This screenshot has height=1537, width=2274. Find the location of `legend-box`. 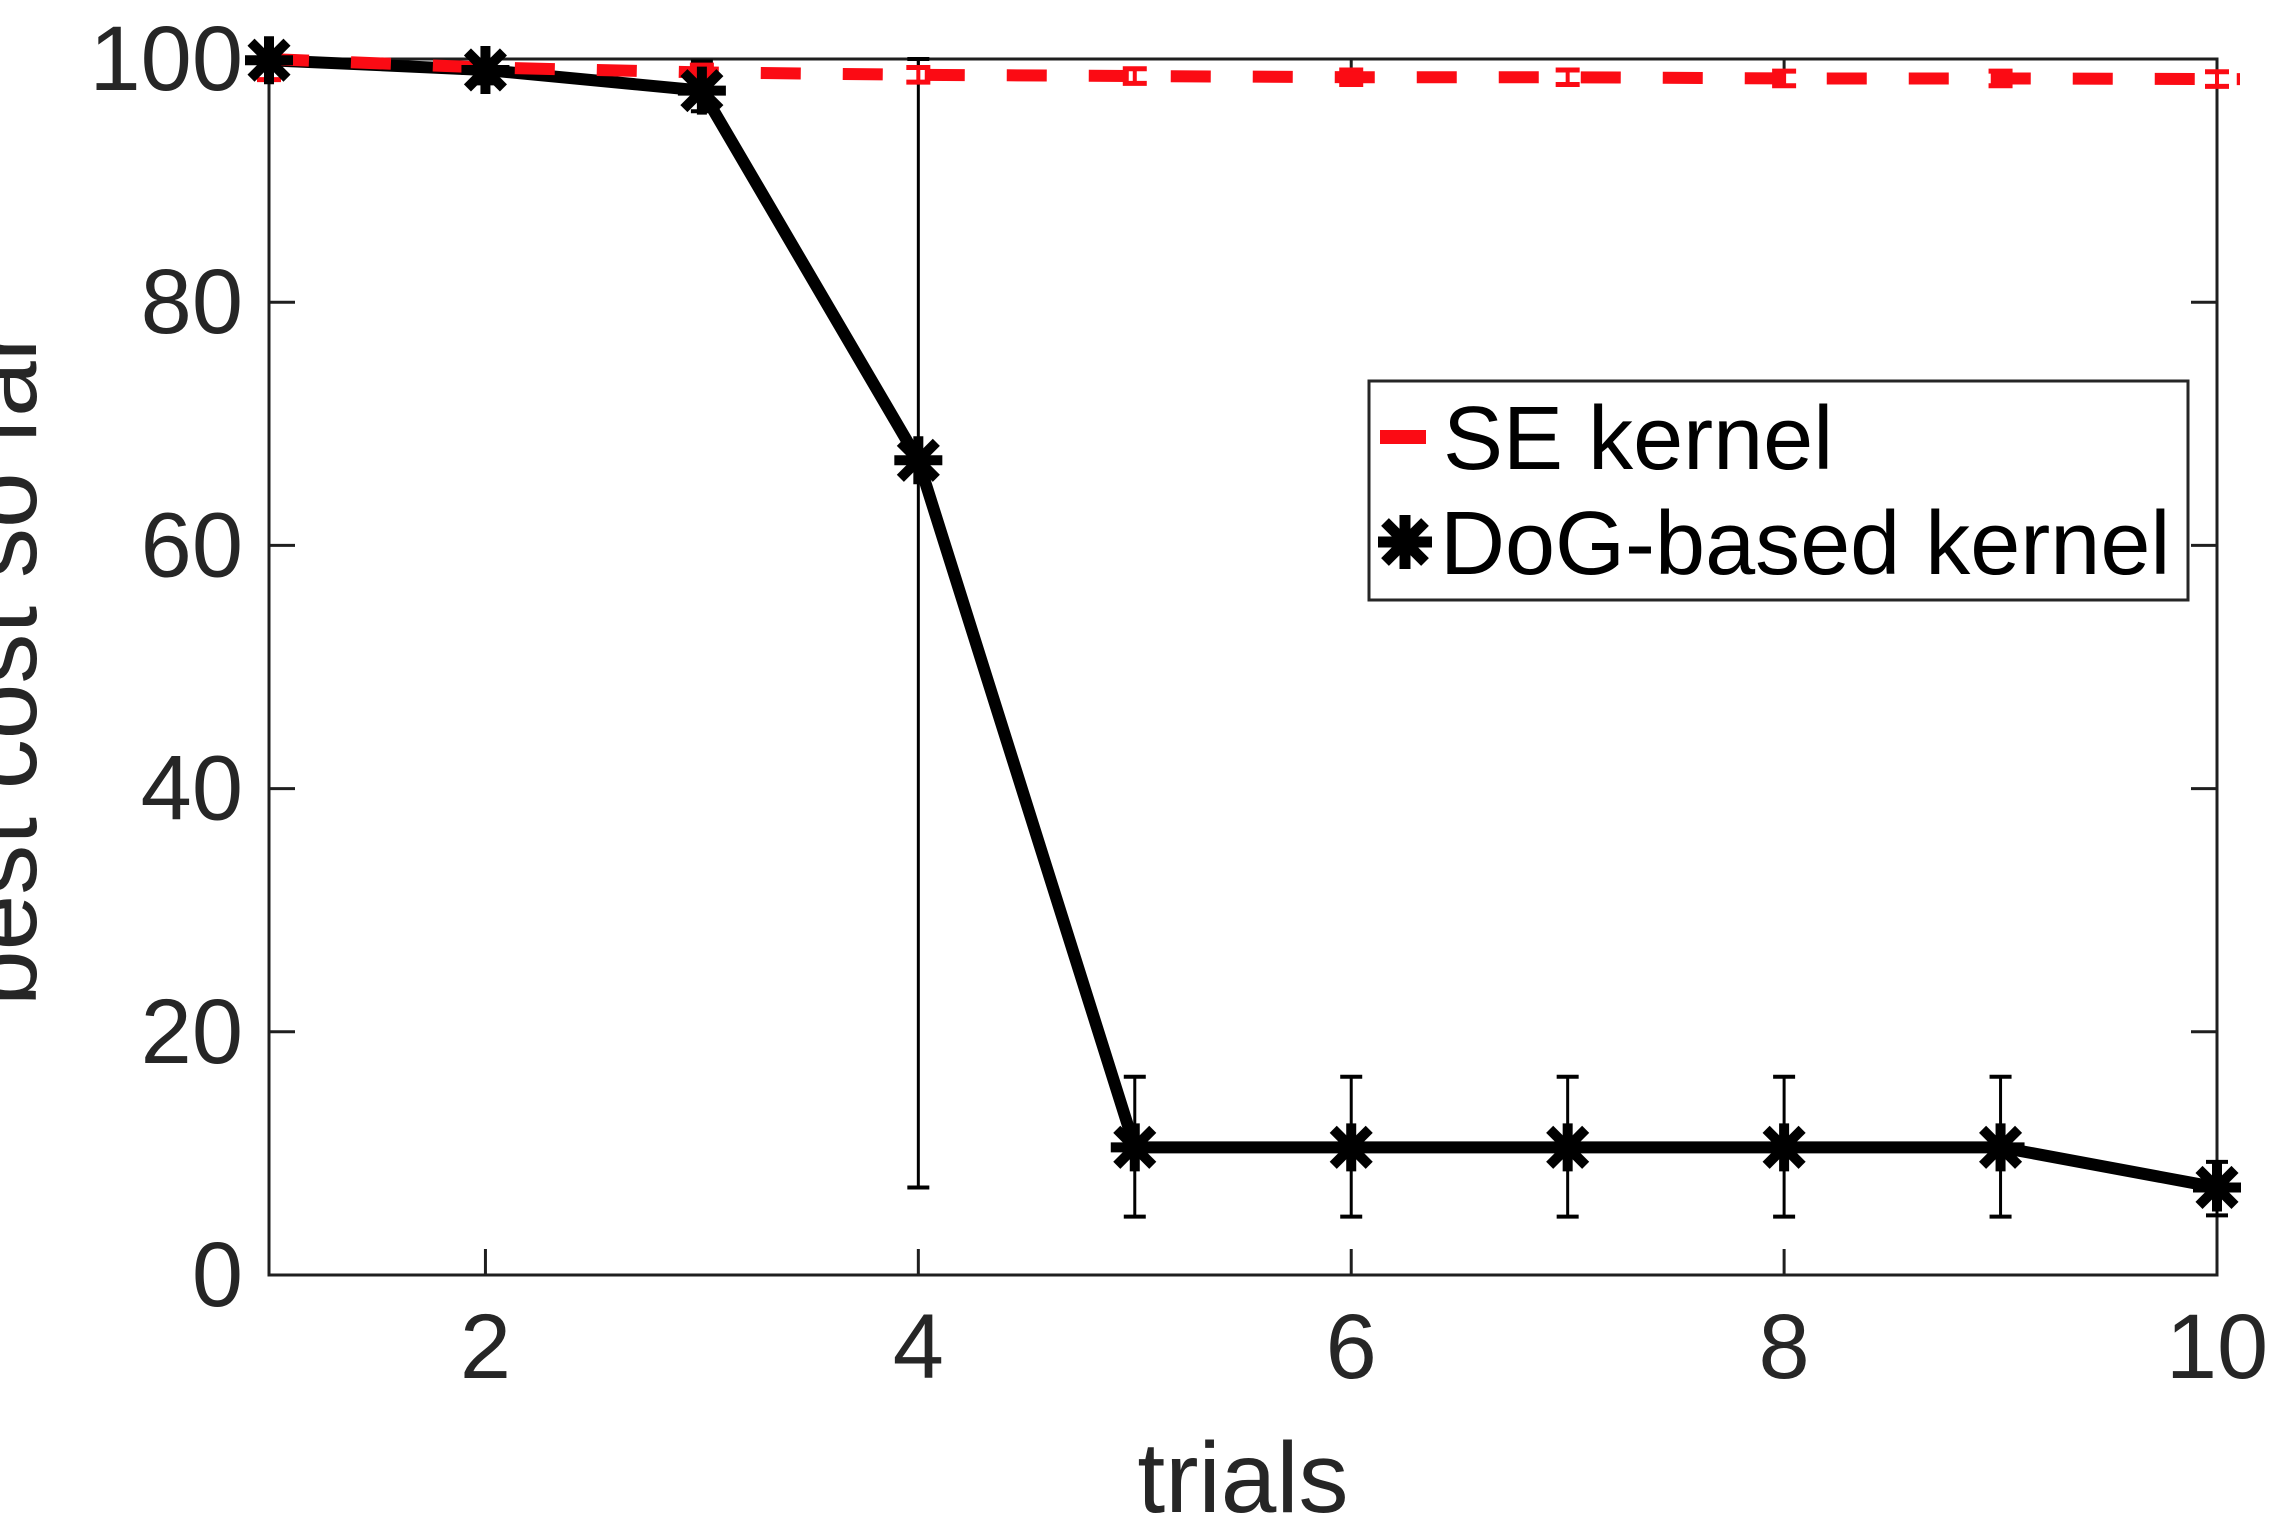

legend-box is located at coordinates (1778, 490).